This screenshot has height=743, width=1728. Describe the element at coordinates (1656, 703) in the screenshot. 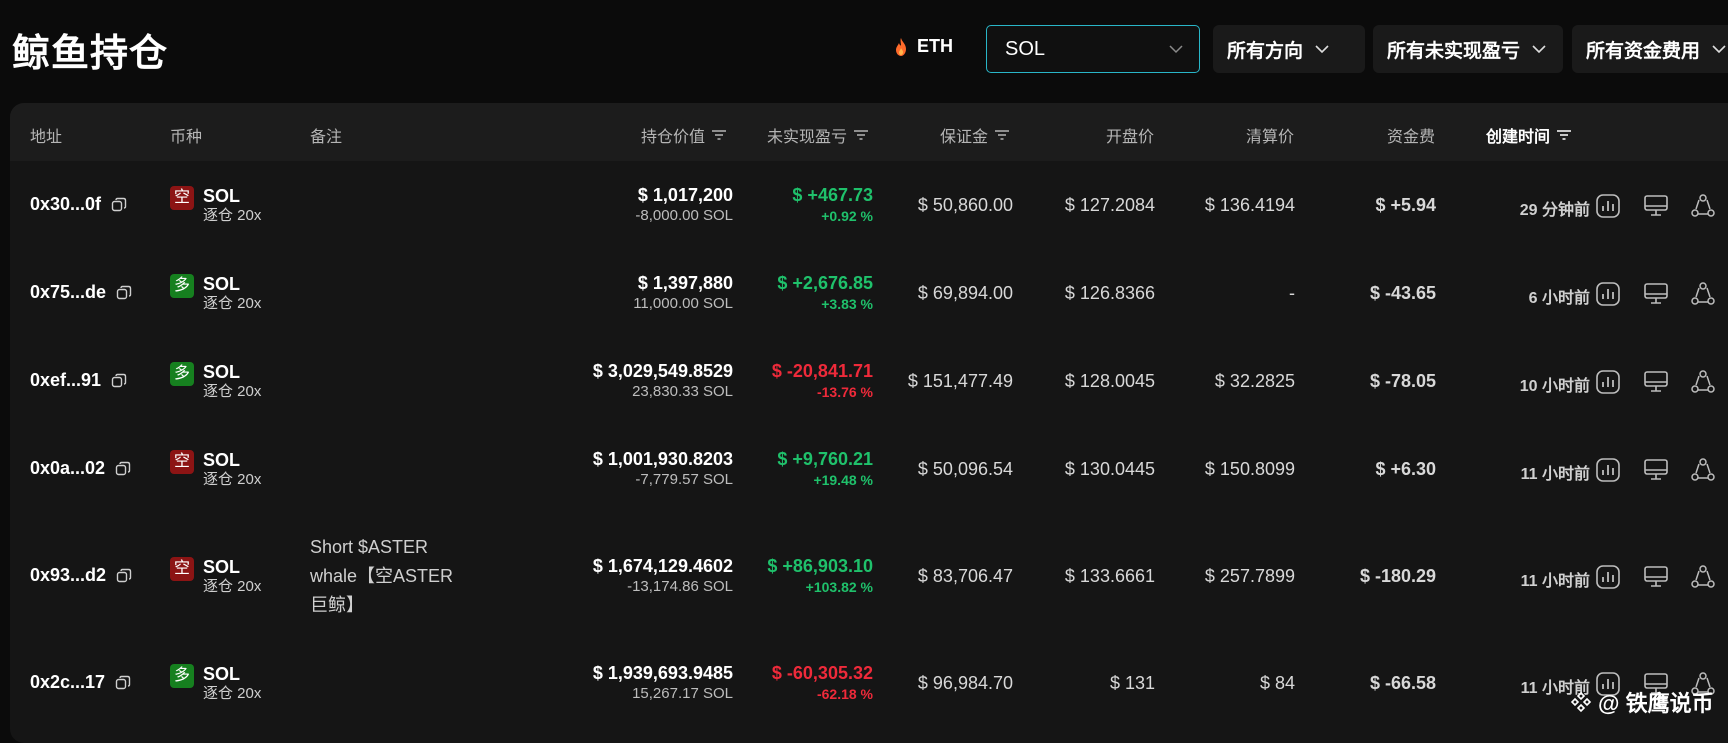

I see `watermark-text: @ 铁鹰说币` at that location.